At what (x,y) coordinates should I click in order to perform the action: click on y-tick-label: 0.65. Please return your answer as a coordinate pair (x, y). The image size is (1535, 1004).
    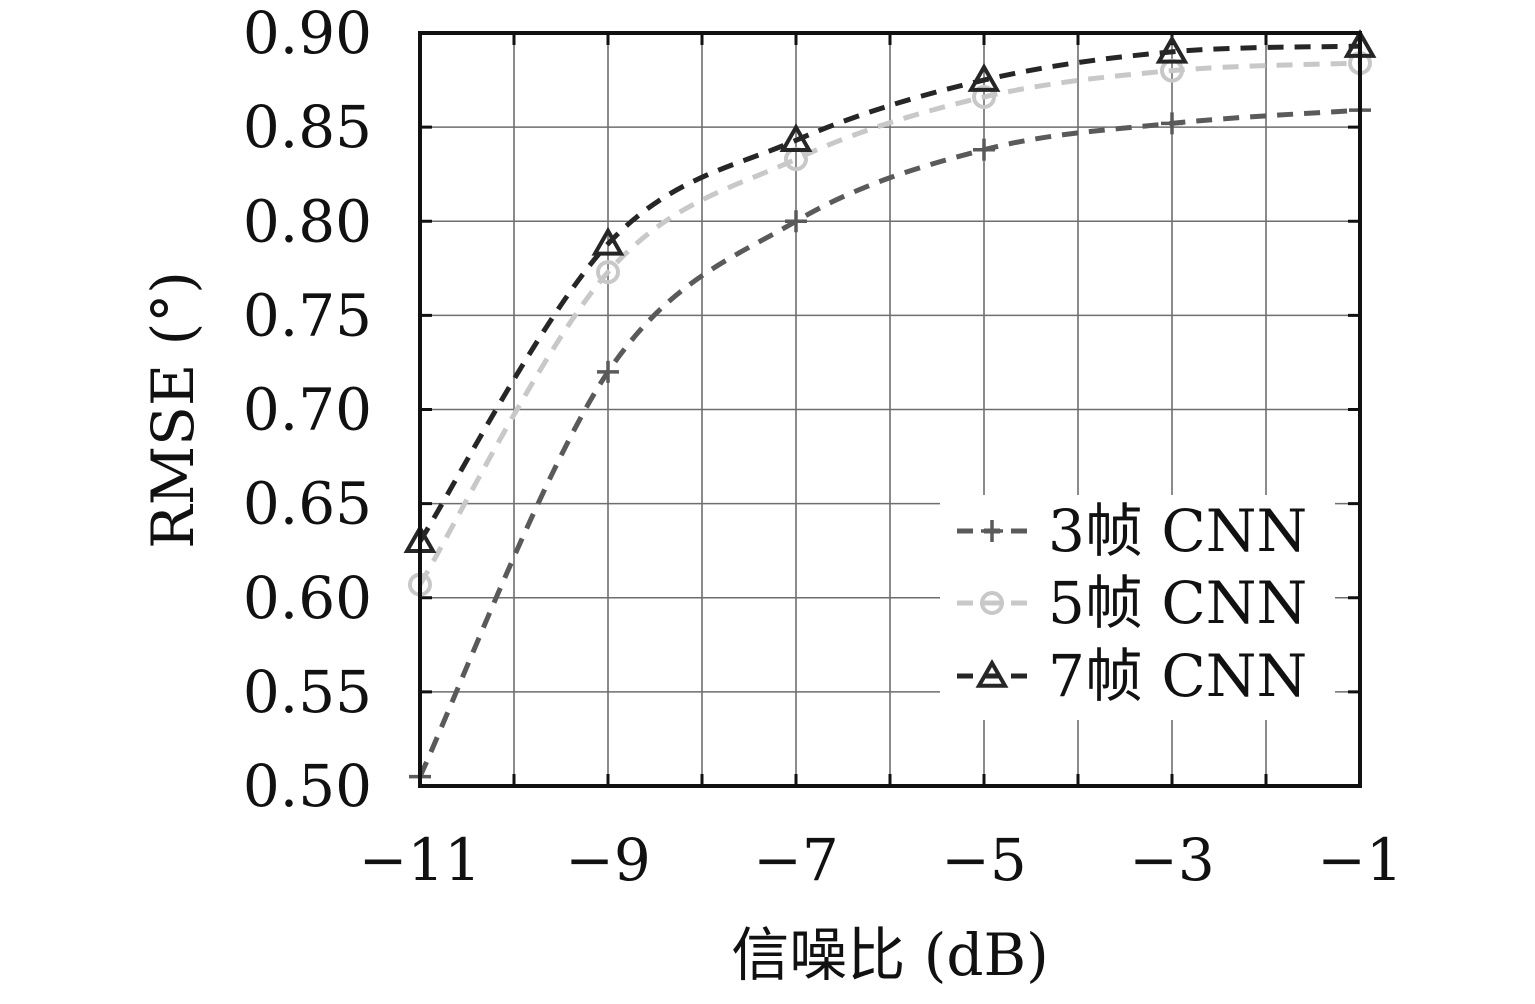
    Looking at the image, I should click on (307, 504).